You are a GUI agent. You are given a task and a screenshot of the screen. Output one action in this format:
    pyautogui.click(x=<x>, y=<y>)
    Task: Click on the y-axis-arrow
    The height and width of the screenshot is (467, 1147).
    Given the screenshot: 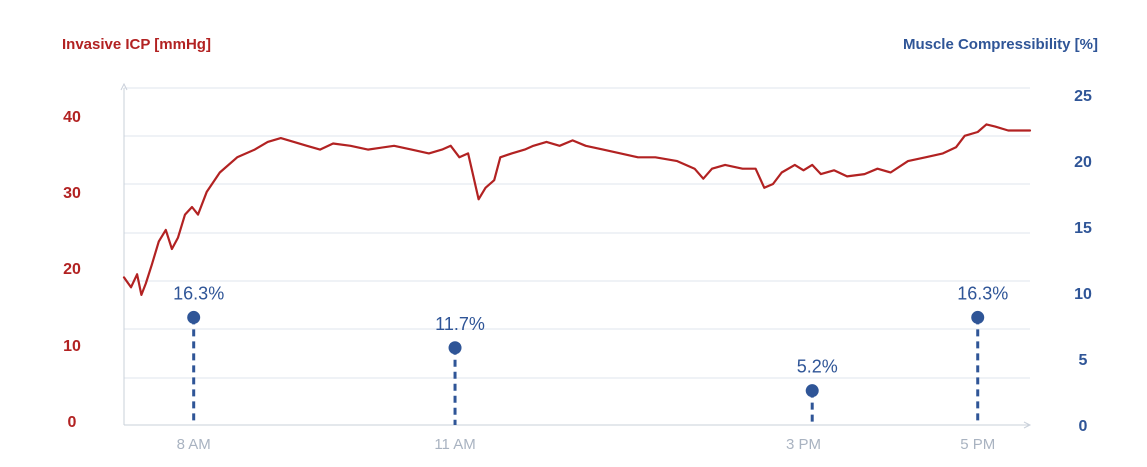 What is the action you would take?
    pyautogui.click(x=124, y=86)
    